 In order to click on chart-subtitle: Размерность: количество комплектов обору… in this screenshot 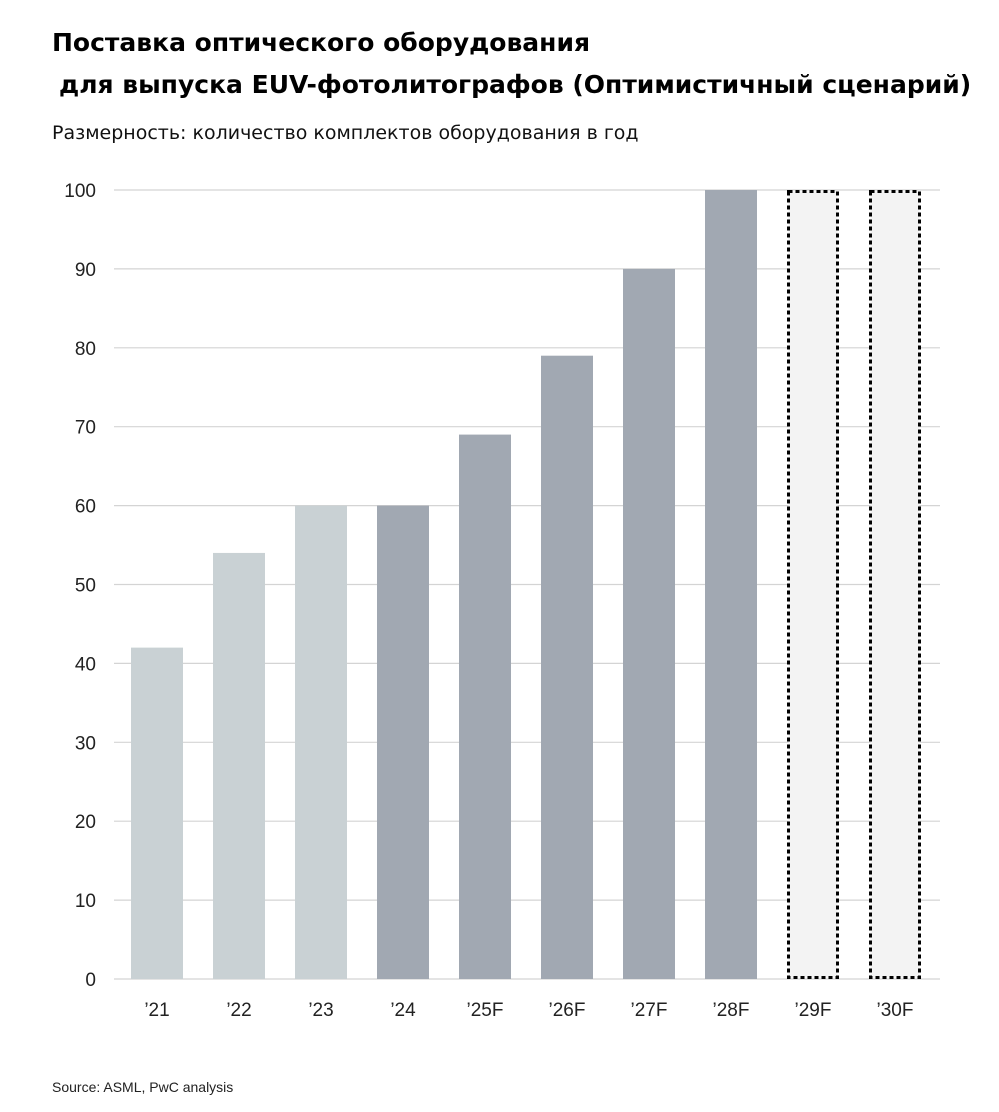, I will do `click(345, 133)`.